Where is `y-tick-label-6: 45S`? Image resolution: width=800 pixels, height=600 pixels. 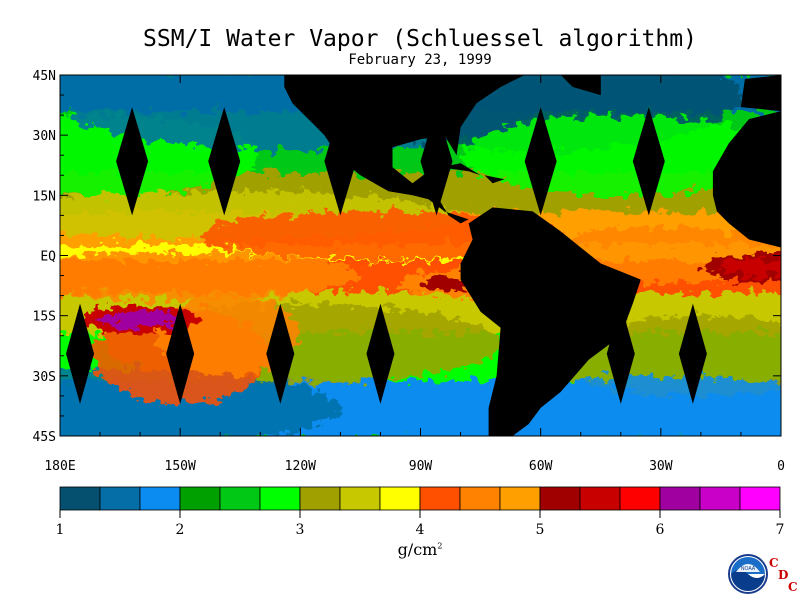 y-tick-label-6: 45S is located at coordinates (44, 437).